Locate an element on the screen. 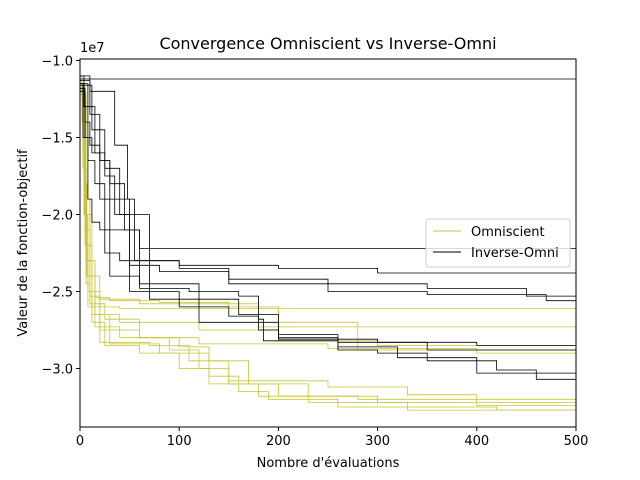 Image resolution: width=640 pixels, height=480 pixels. legend: Omniscient Inverse-Omni is located at coordinates (498, 243).